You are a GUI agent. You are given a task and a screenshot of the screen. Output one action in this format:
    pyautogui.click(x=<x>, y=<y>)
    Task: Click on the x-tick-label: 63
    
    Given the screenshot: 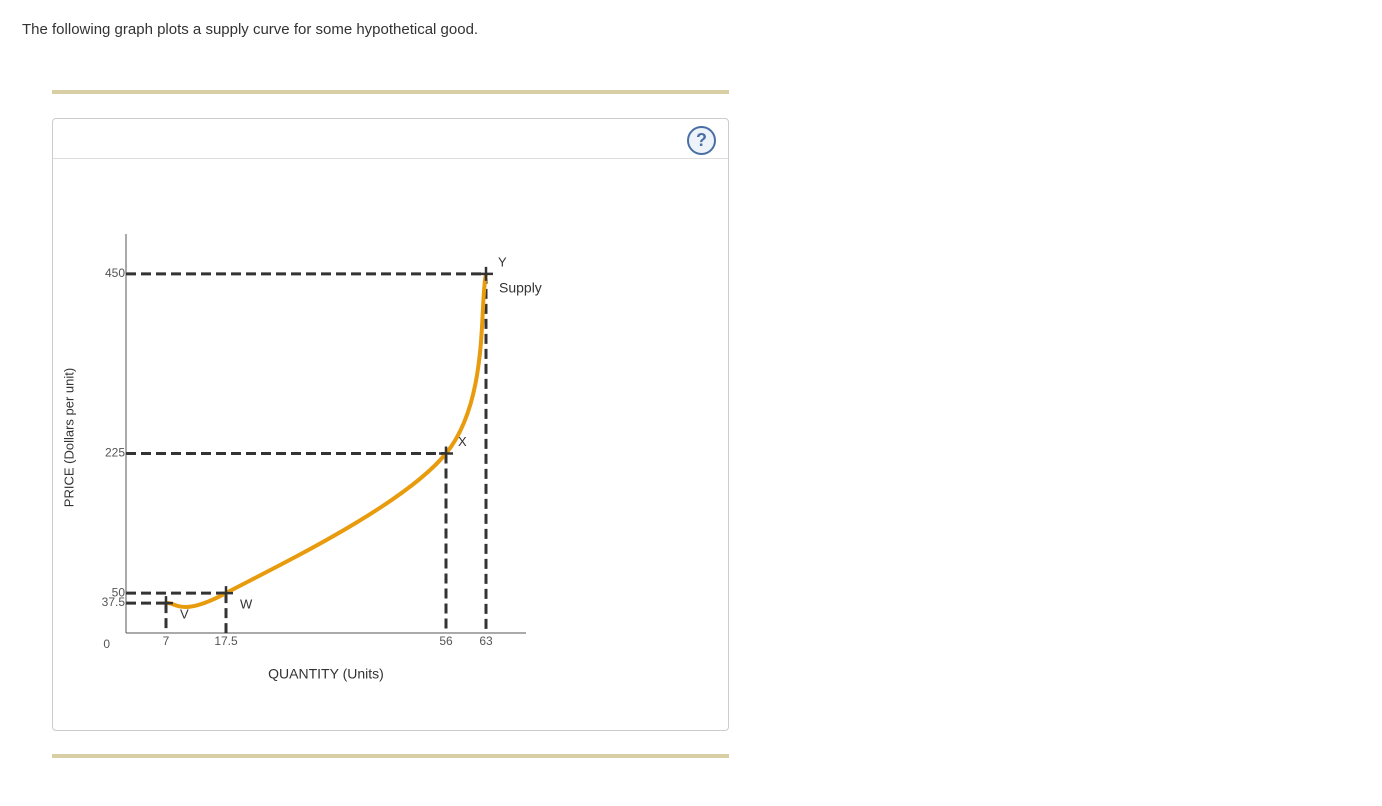 What is the action you would take?
    pyautogui.click(x=486, y=641)
    